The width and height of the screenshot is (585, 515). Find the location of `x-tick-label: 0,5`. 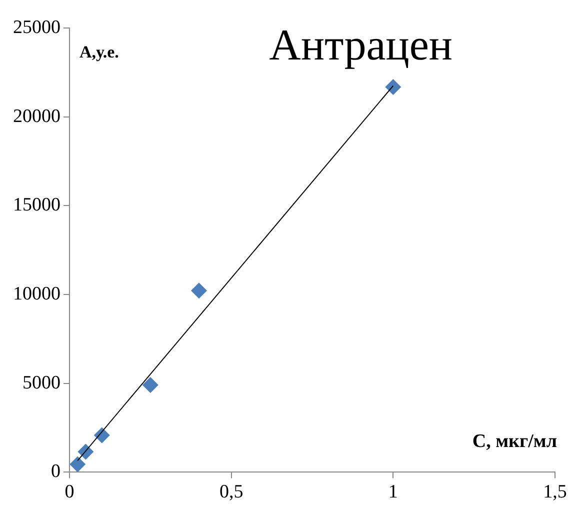

x-tick-label: 0,5 is located at coordinates (231, 492).